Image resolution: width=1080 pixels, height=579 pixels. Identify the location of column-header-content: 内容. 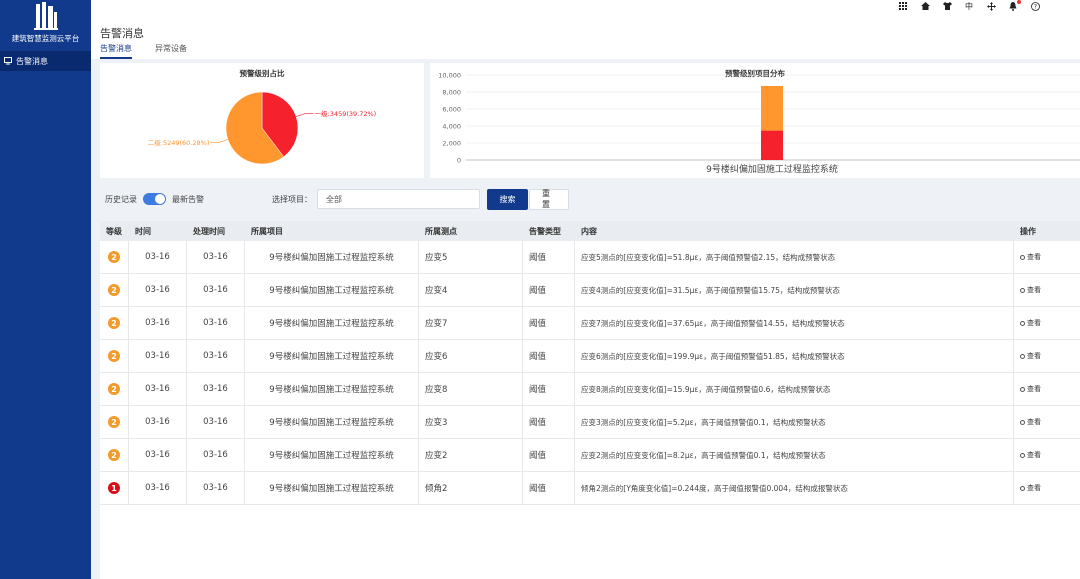
(589, 231).